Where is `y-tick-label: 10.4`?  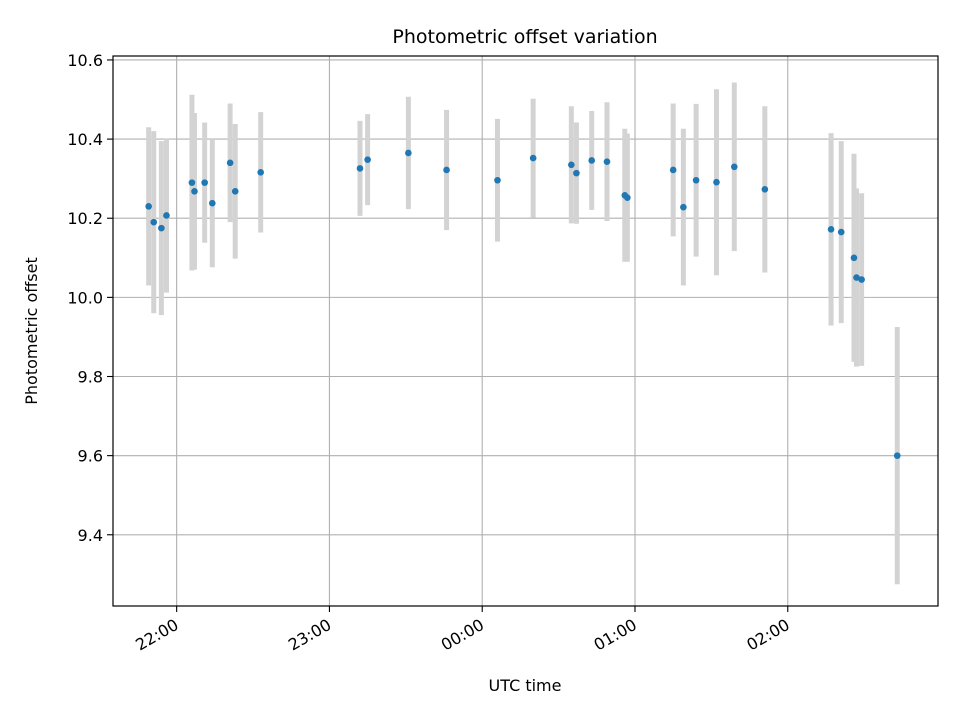
y-tick-label: 10.4 is located at coordinates (85, 139).